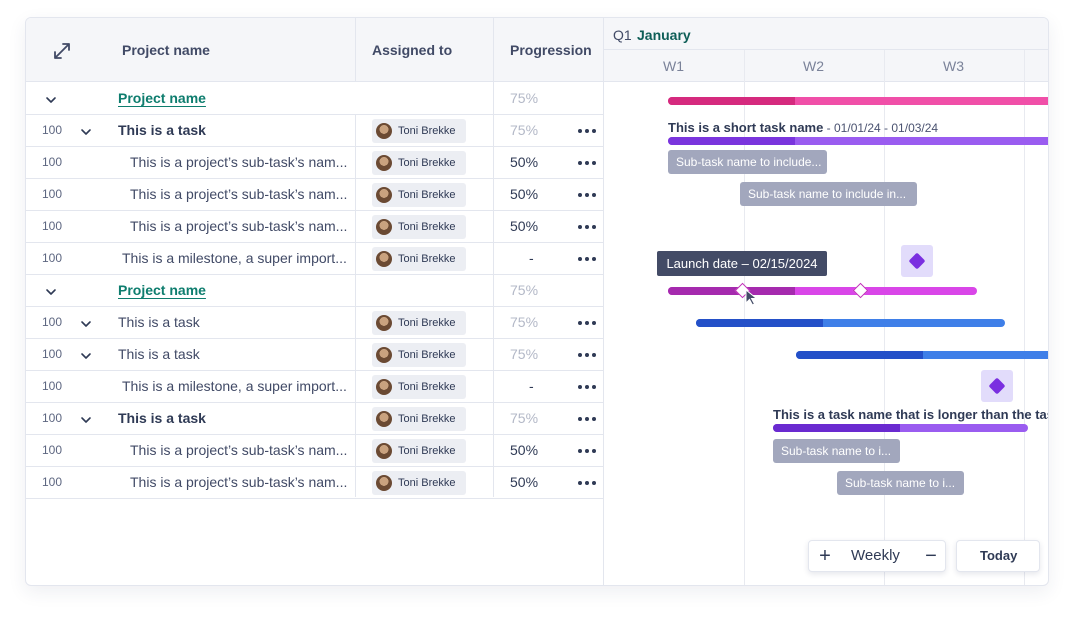 This screenshot has height=619, width=1074. Describe the element at coordinates (673, 66) in the screenshot. I see `week-label: W1` at that location.